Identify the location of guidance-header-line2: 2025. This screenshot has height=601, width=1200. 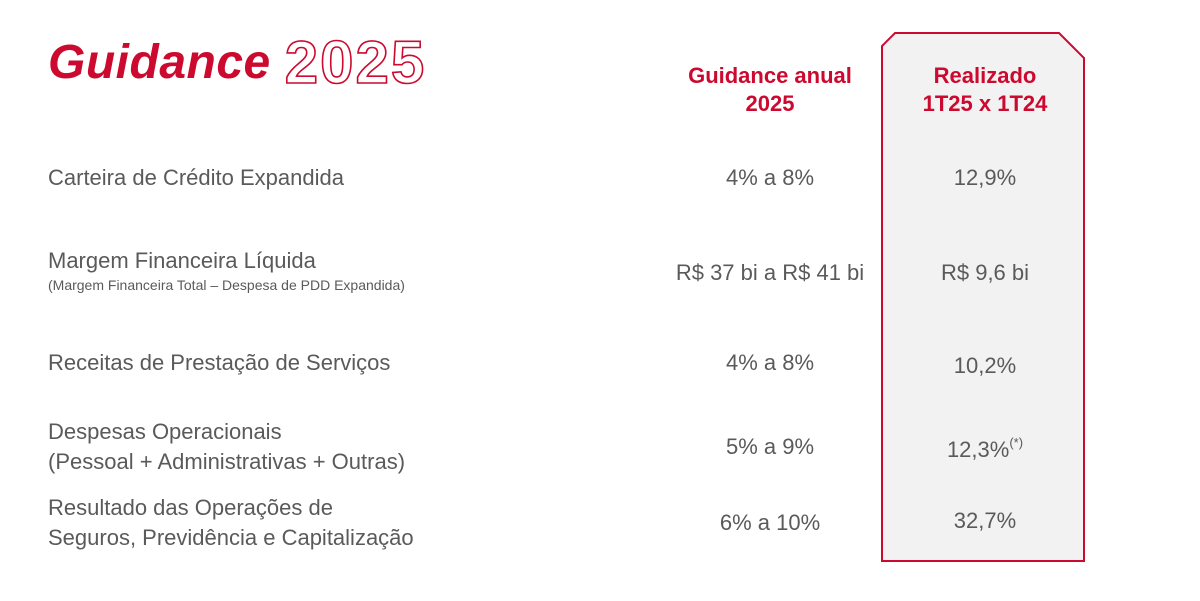
(770, 103).